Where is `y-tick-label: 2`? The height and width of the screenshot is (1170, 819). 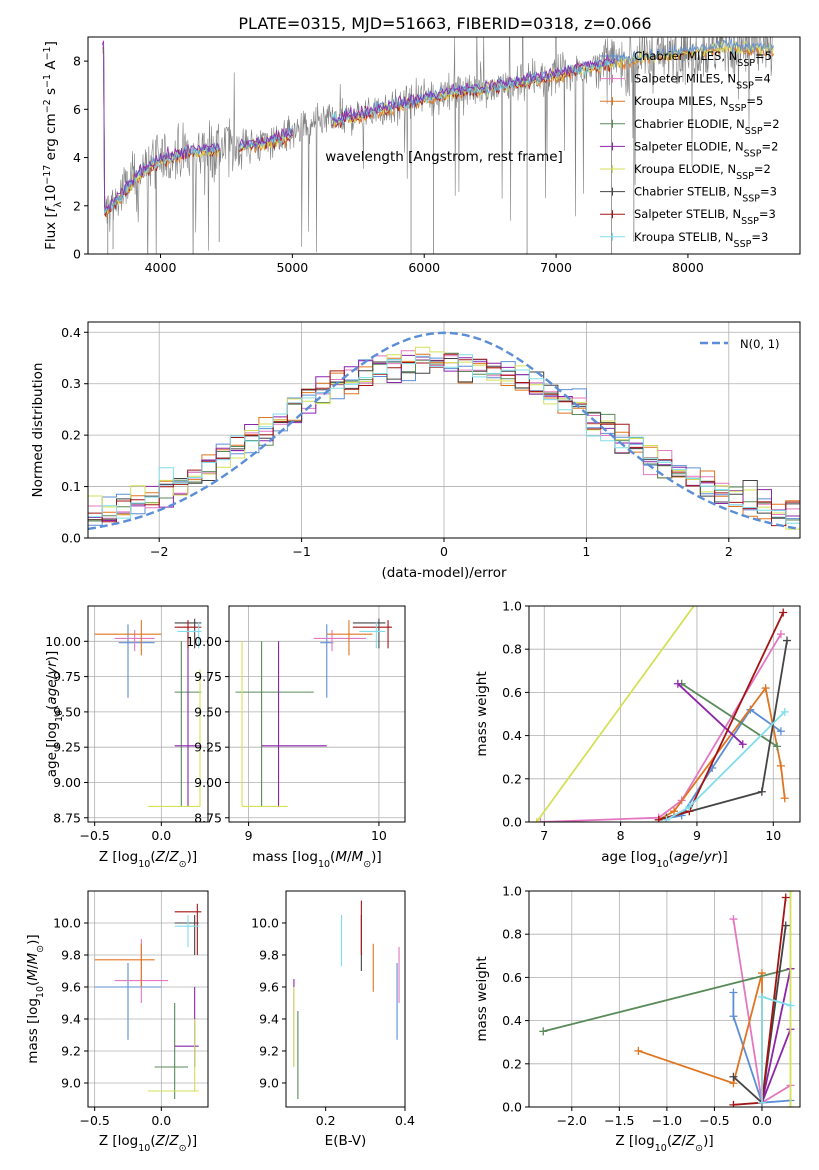 y-tick-label: 2 is located at coordinates (77, 205).